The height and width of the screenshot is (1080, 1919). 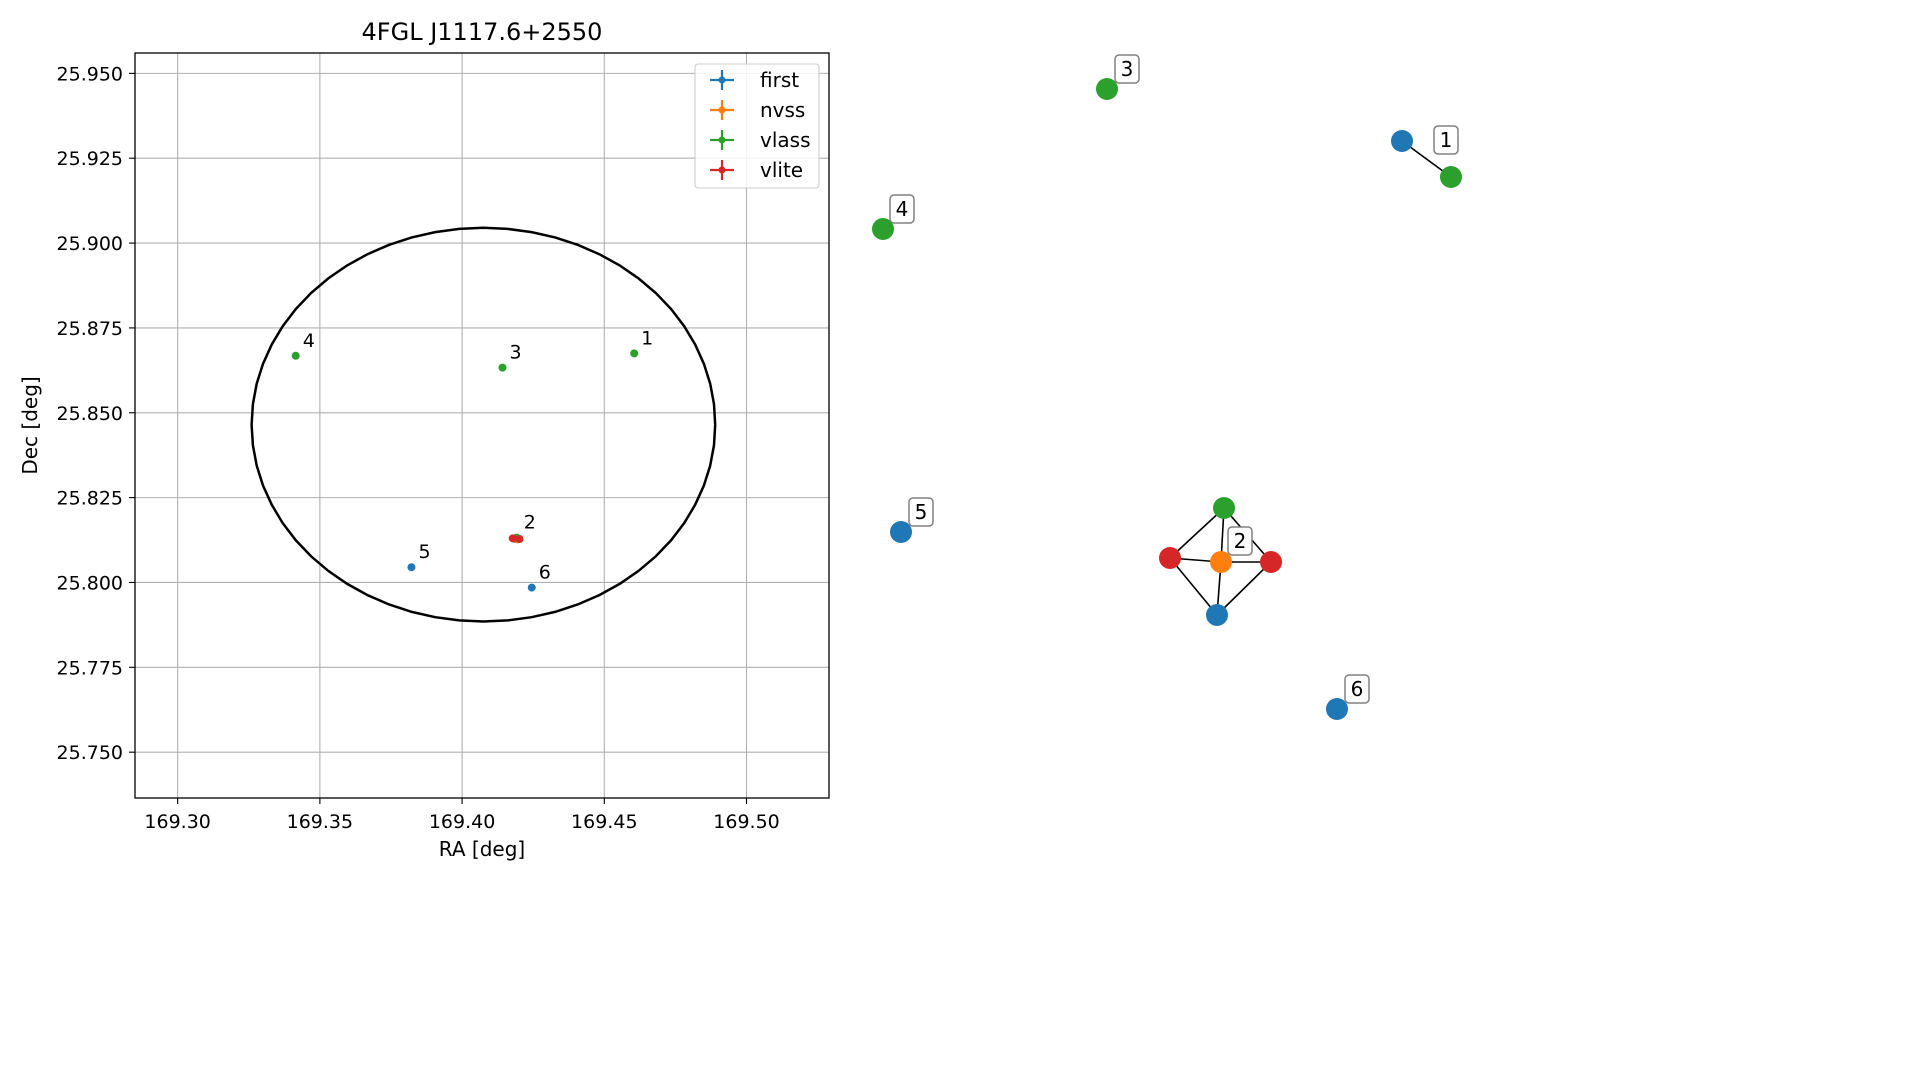 What do you see at coordinates (90, 74) in the screenshot?
I see `y-tick-label: 25.950` at bounding box center [90, 74].